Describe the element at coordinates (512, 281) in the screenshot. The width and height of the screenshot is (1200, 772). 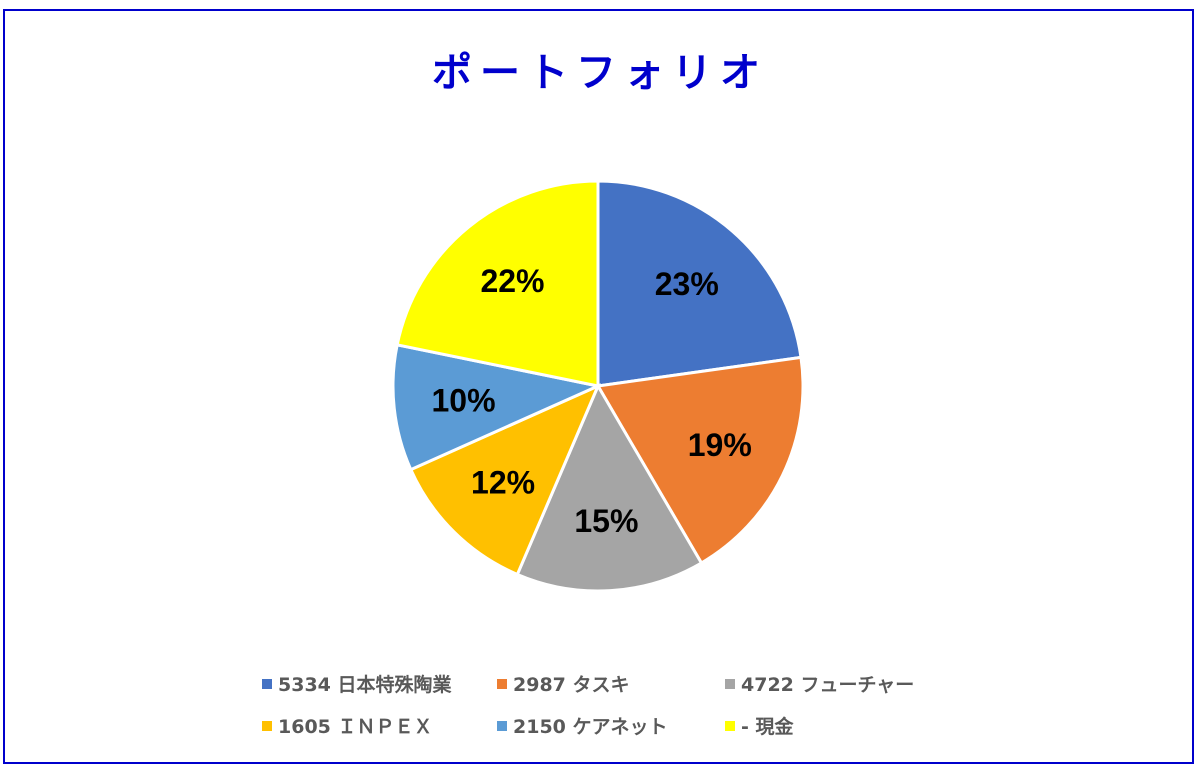
I see `slice-percentage-label: 22%` at that location.